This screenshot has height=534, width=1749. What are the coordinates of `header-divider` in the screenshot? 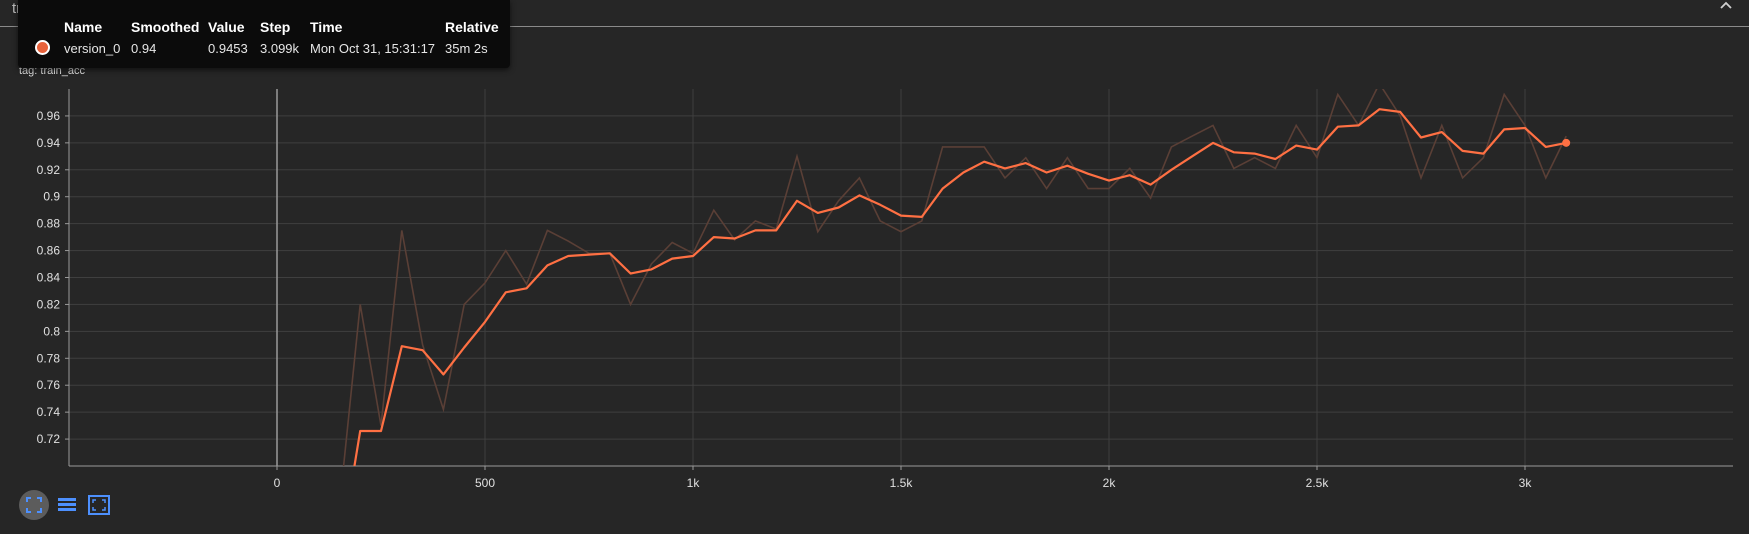 It's located at (874, 26).